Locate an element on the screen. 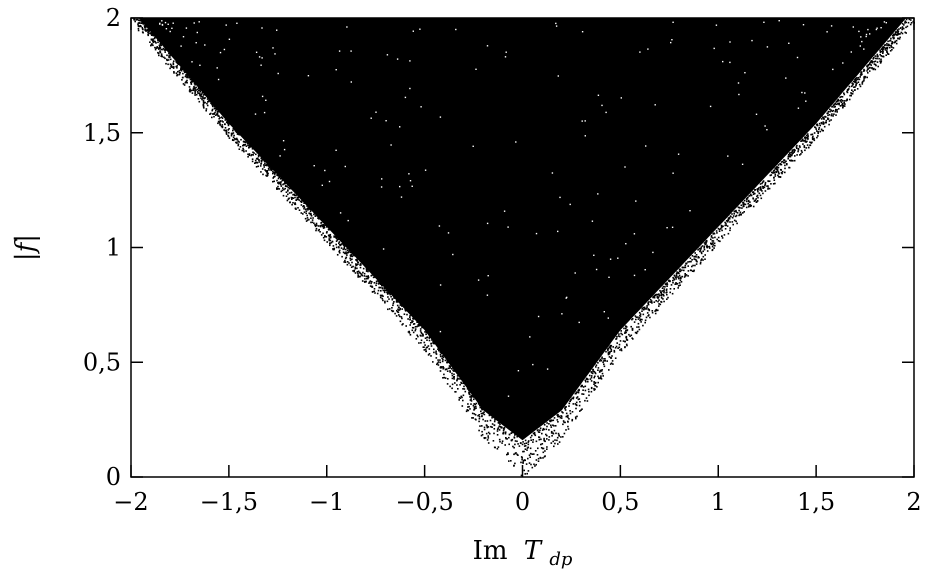 This screenshot has width=927, height=570. x-axis-label: Im T dp is located at coordinates (523, 553).